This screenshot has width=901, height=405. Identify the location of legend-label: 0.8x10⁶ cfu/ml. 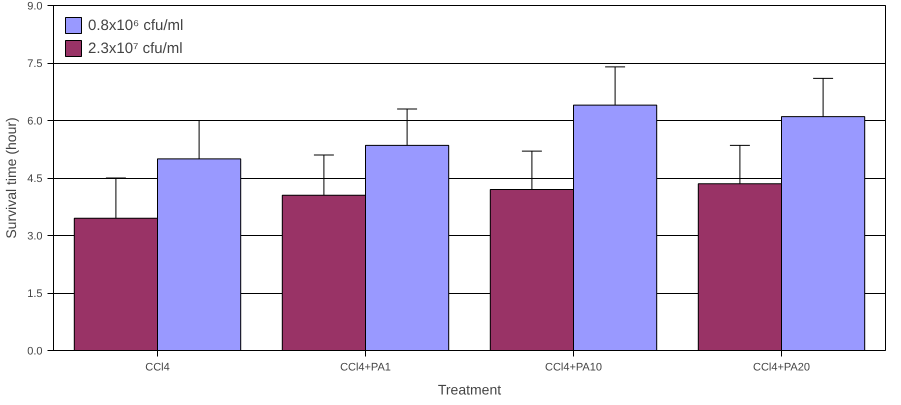
(136, 25).